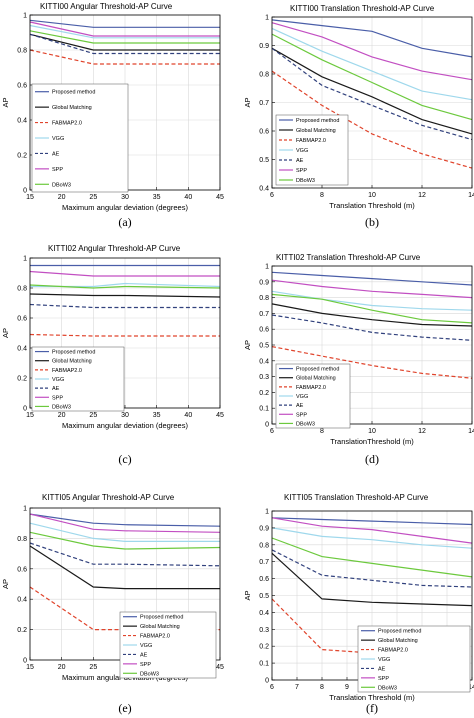 This screenshot has width=474, height=718. I want to click on x-axis-label: Translation Threshold (m), so click(372, 697).